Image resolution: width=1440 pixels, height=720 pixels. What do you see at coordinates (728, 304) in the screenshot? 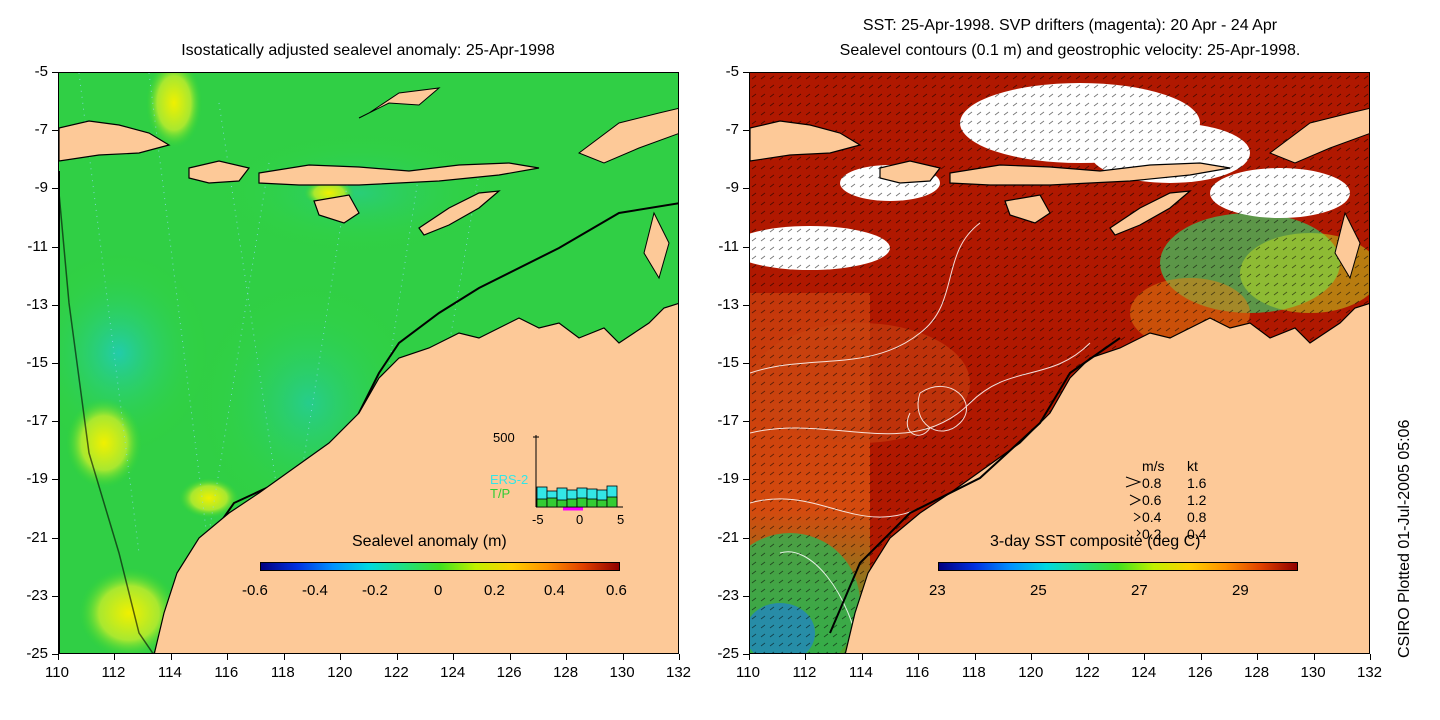
I see `right-map-y-tick-label: -13` at bounding box center [728, 304].